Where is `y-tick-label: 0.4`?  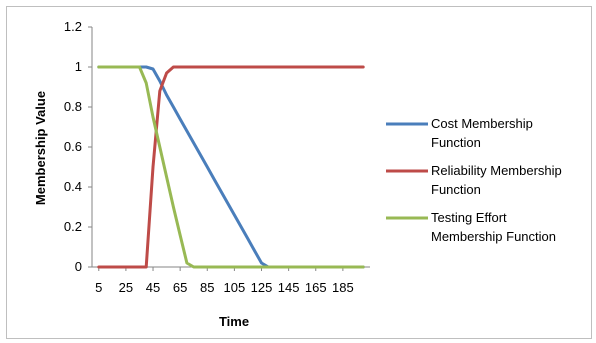 y-tick-label: 0.4 is located at coordinates (73, 186).